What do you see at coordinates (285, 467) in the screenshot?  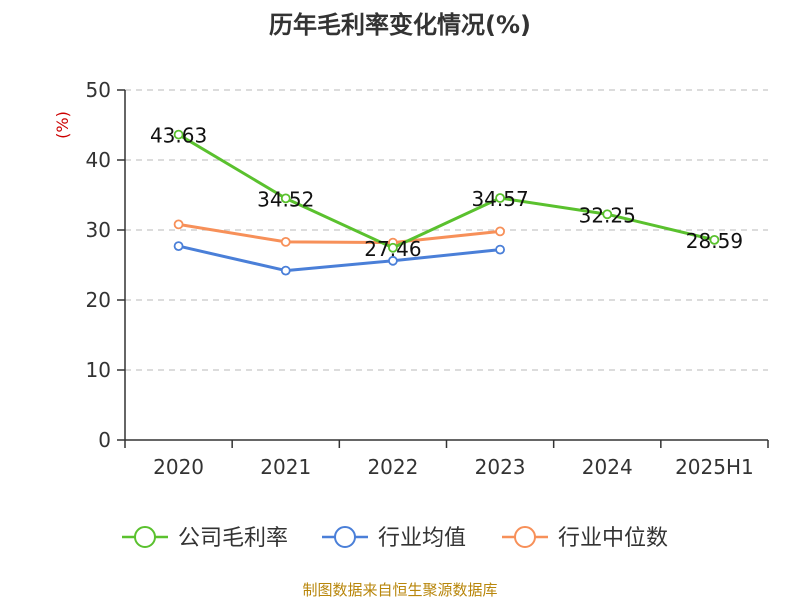 I see `x-tick-label: 2021` at bounding box center [285, 467].